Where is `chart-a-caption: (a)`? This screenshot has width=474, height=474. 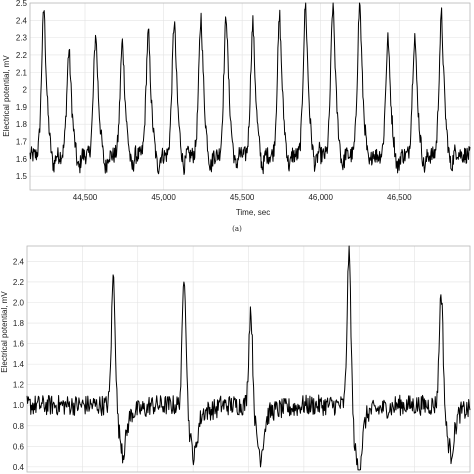
chart-a-caption: (a) is located at coordinates (237, 229).